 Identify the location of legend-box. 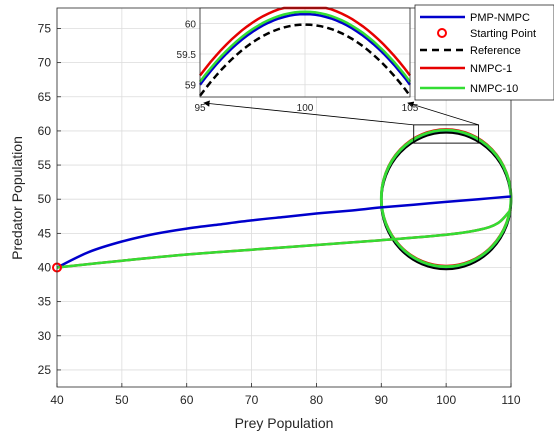
(484, 52).